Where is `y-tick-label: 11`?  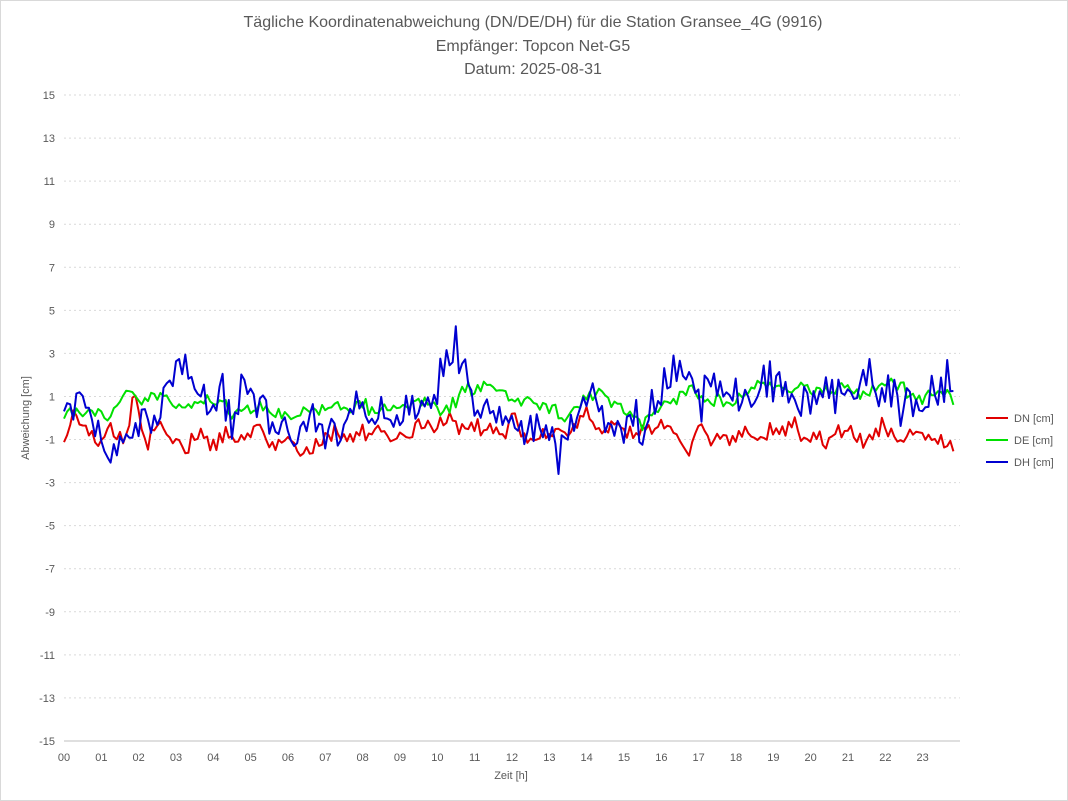
y-tick-label: 11 is located at coordinates (49, 182).